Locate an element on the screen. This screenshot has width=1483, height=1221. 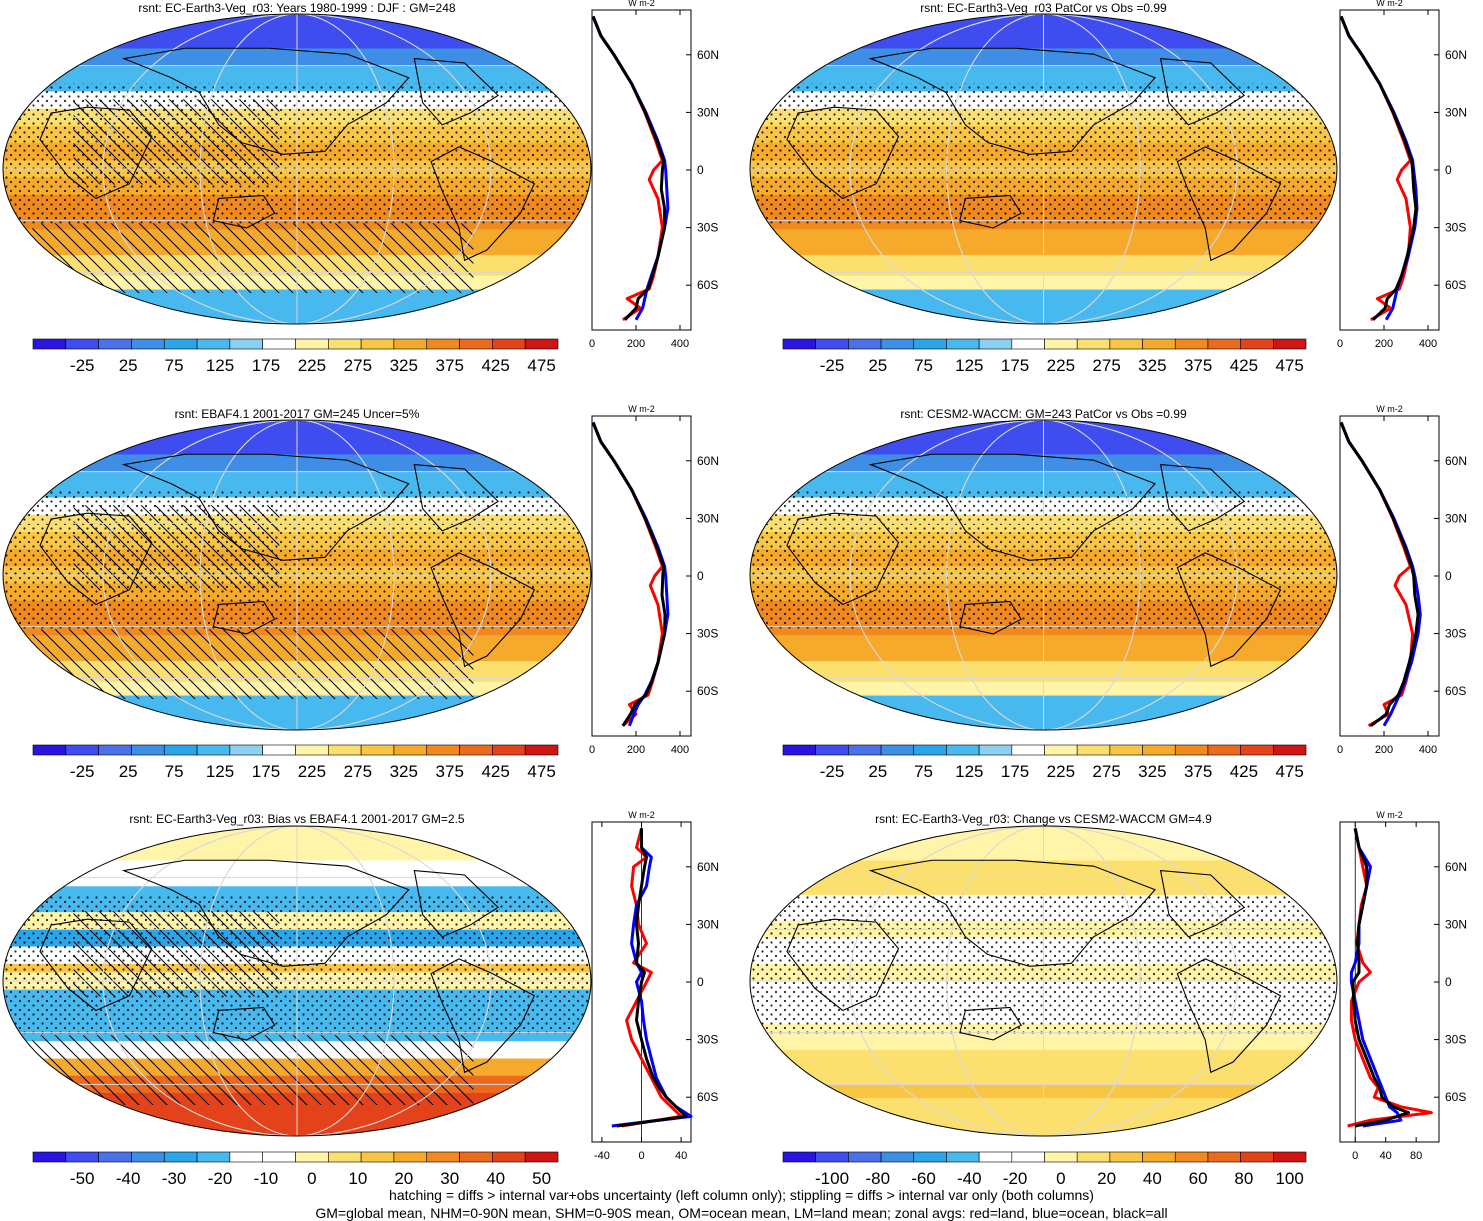
colorbar-4: -25 25 75 125 175 225 275 325 375 425 475 is located at coordinates (1044, 762).